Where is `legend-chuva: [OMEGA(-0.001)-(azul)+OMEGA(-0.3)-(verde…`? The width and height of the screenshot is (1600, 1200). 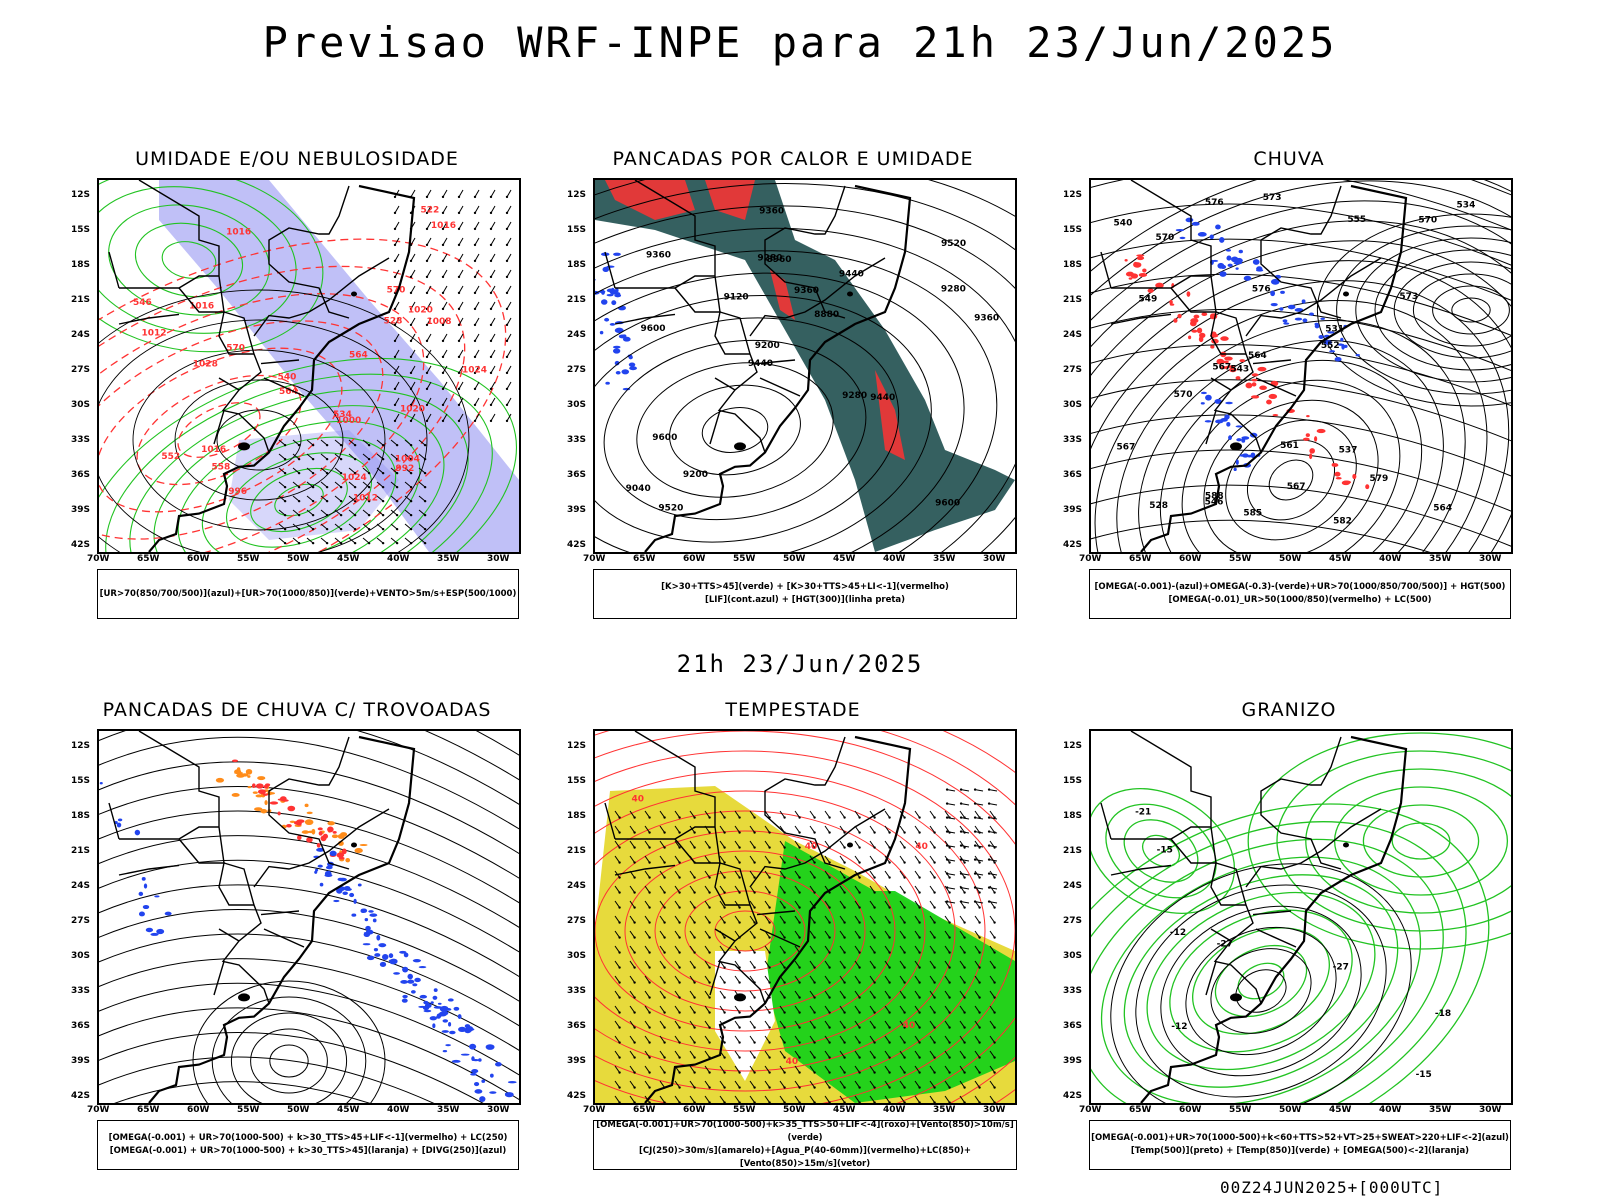
legend-chuva: [OMEGA(-0.001)-(azul)+OMEGA(-0.3)-(verde… is located at coordinates (1300, 594).